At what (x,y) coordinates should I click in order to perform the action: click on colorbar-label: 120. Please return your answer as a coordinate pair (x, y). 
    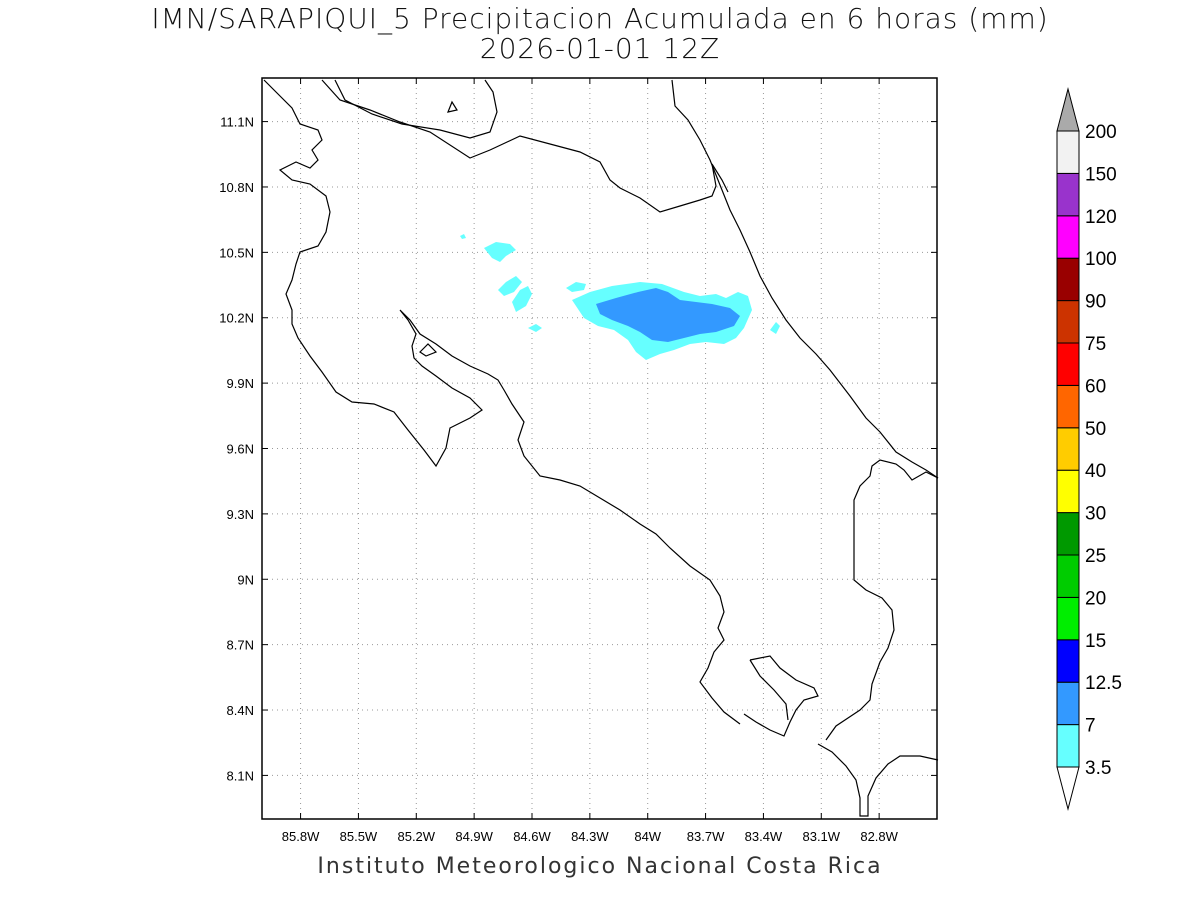
    Looking at the image, I should click on (1101, 217).